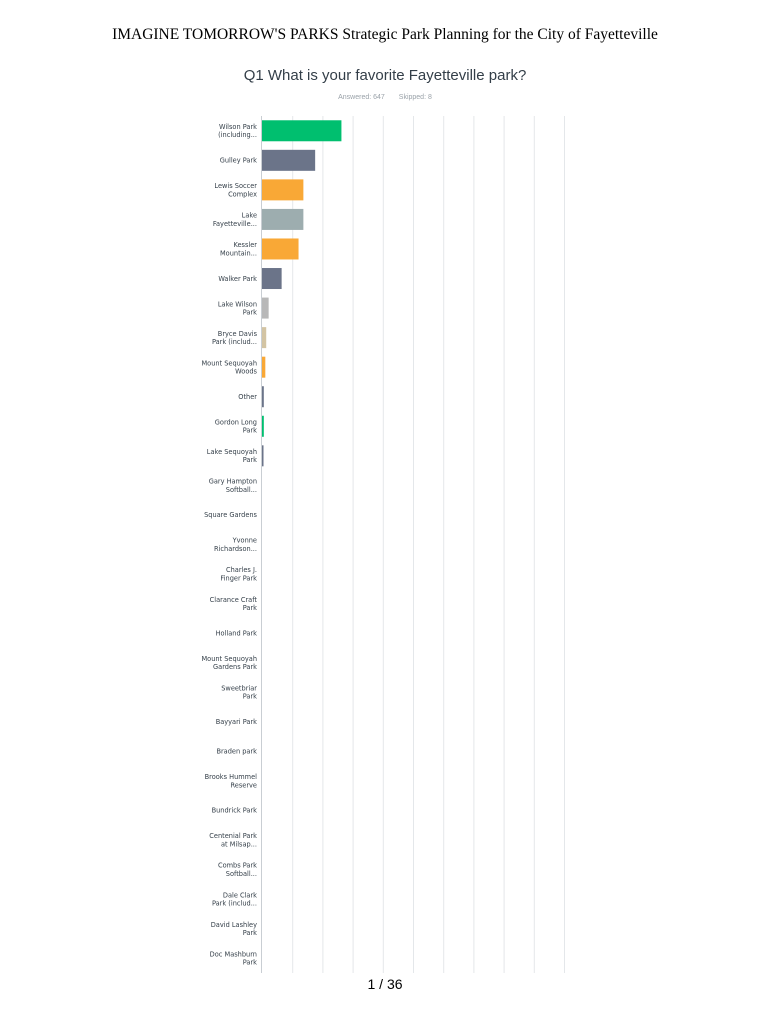  I want to click on response-stats: Answered: 647 Skipped: 8, so click(385, 97).